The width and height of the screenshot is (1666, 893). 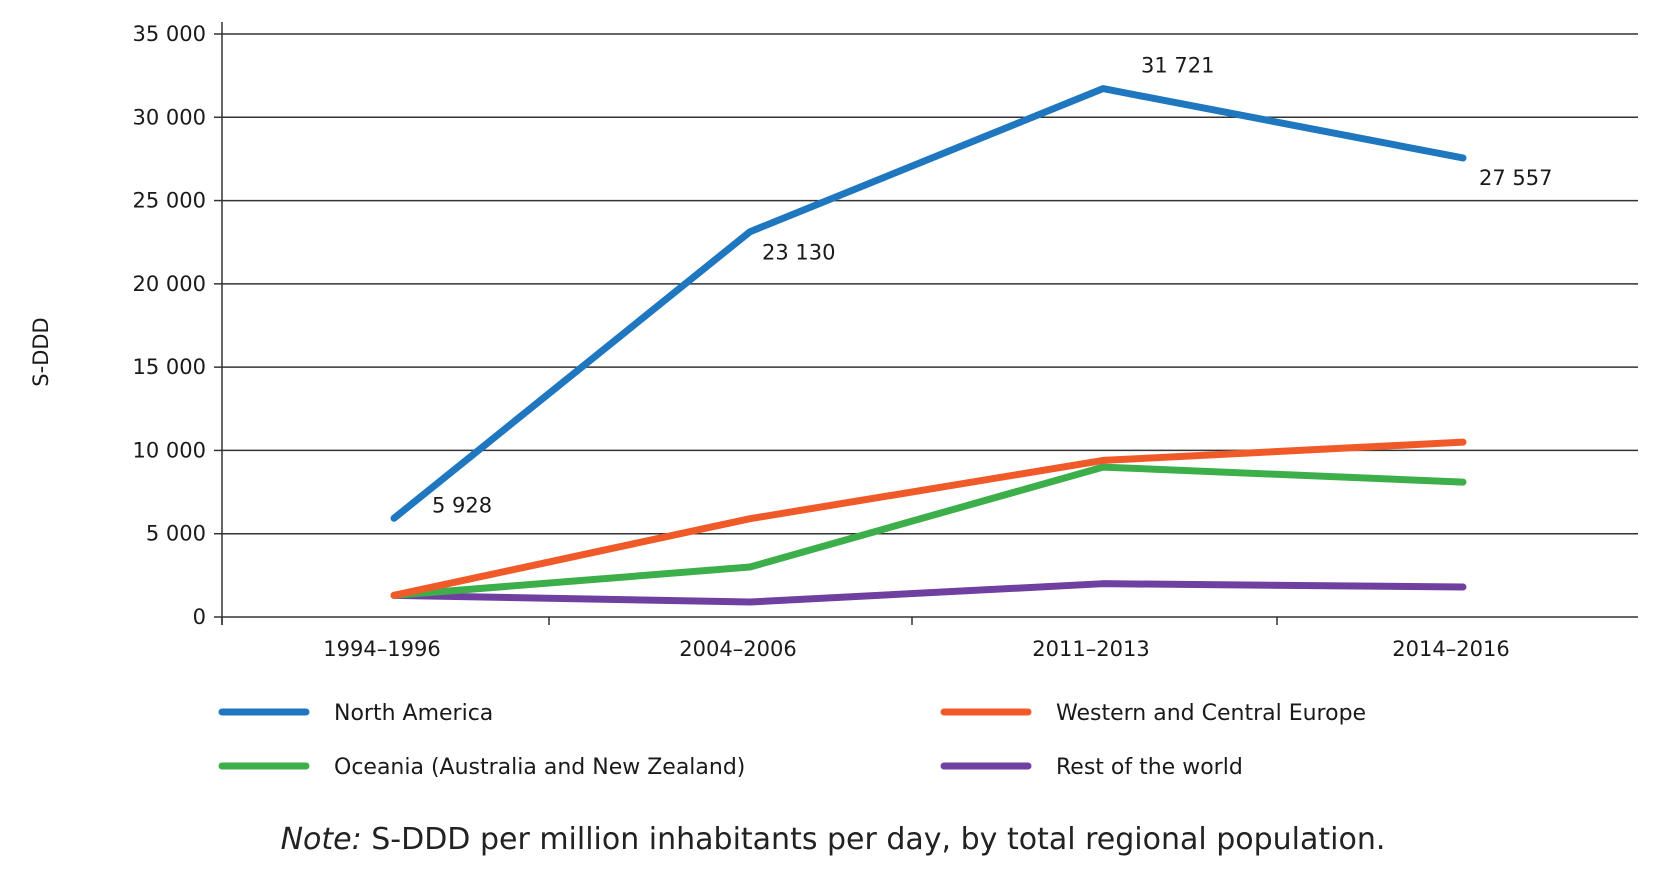 I want to click on y-tick-label: 30 000, so click(x=169, y=117).